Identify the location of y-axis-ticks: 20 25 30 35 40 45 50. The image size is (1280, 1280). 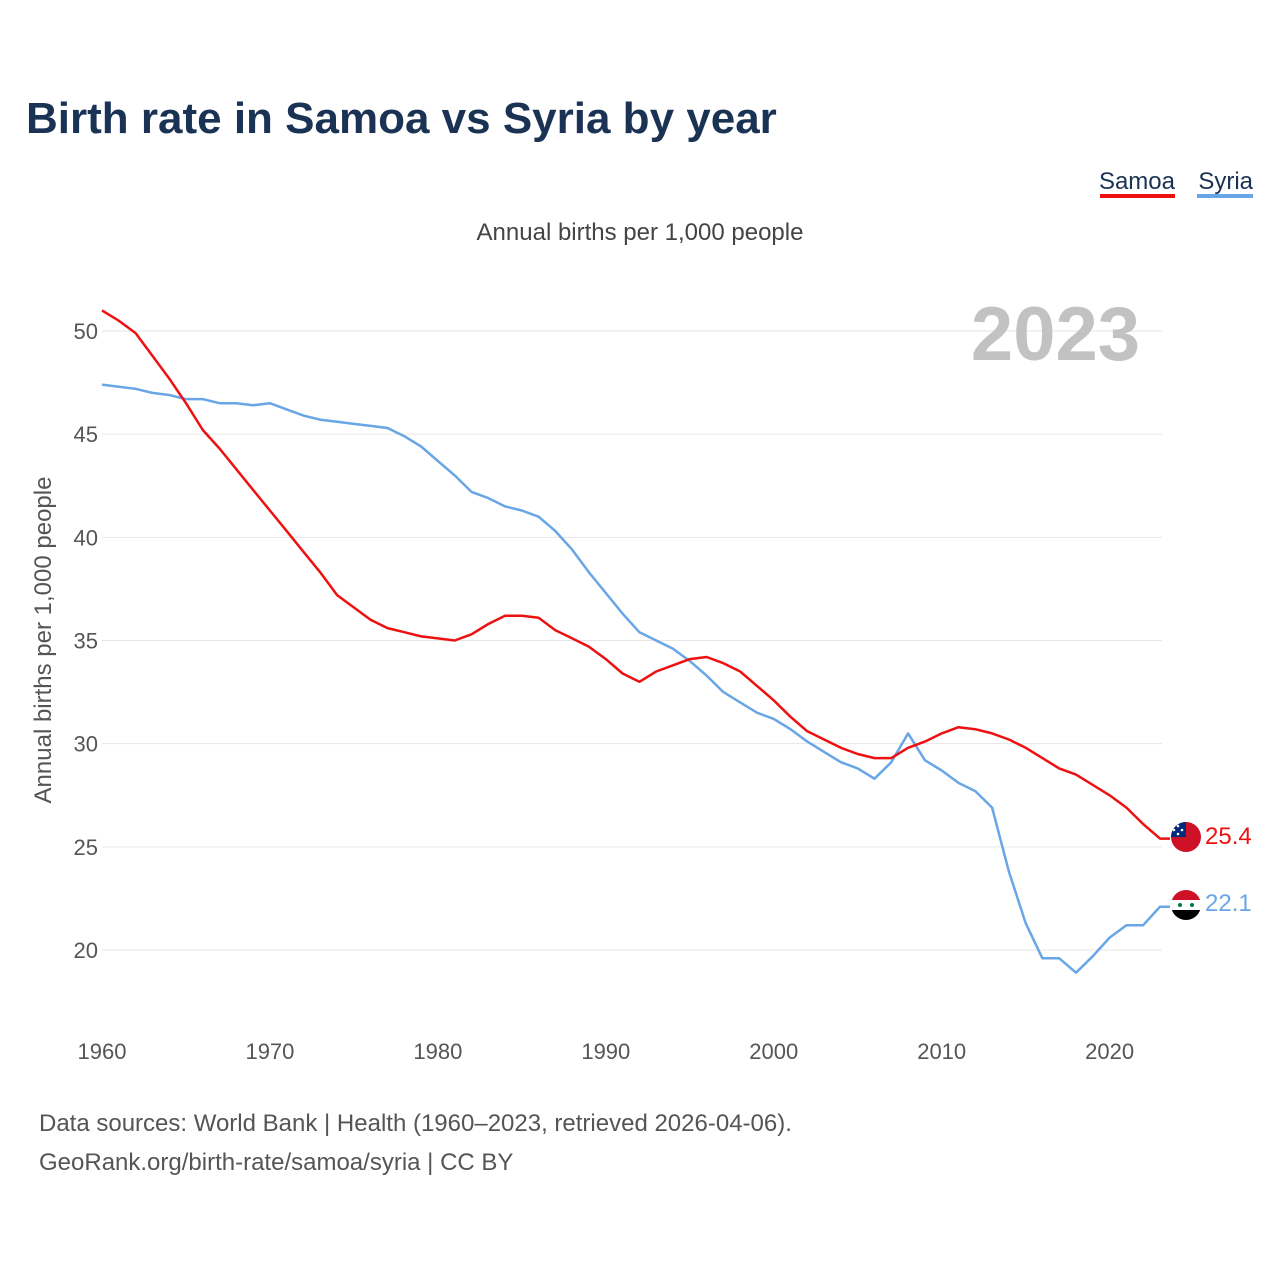
(86, 641).